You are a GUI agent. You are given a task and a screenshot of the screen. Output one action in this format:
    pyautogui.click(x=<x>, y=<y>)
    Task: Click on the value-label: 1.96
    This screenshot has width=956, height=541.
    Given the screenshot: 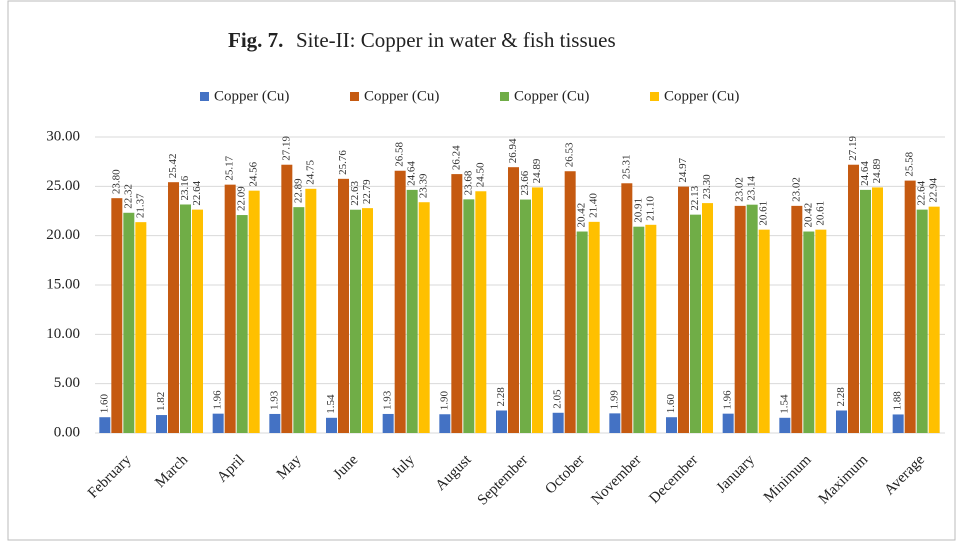 What is the action you would take?
    pyautogui.click(x=218, y=400)
    